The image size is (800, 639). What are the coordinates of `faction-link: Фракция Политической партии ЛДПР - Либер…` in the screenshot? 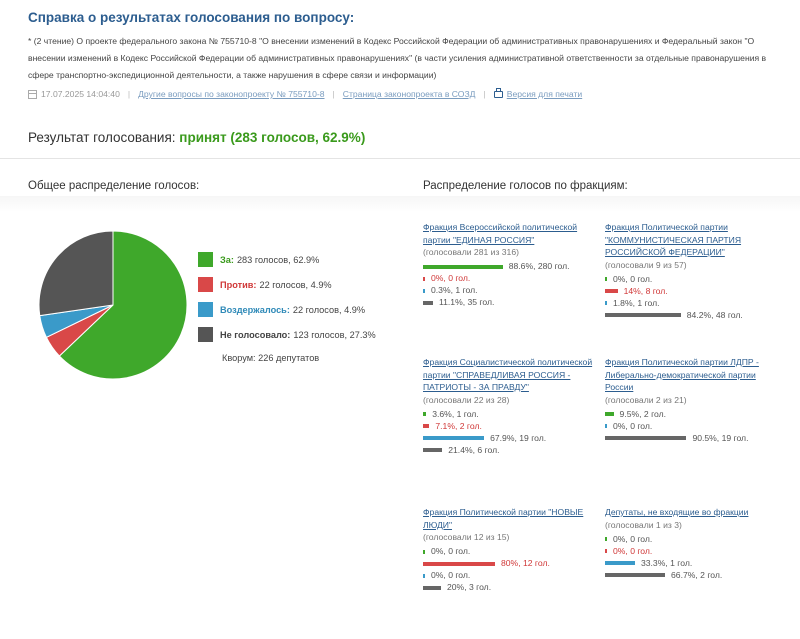 It's located at (682, 374).